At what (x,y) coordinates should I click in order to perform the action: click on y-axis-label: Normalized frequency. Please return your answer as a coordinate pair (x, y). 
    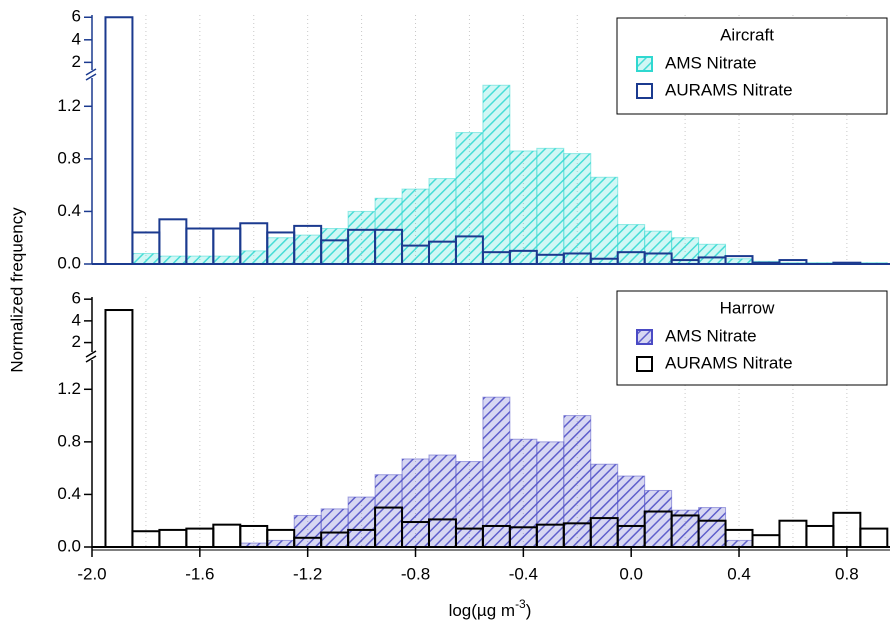
    Looking at the image, I should click on (16, 290).